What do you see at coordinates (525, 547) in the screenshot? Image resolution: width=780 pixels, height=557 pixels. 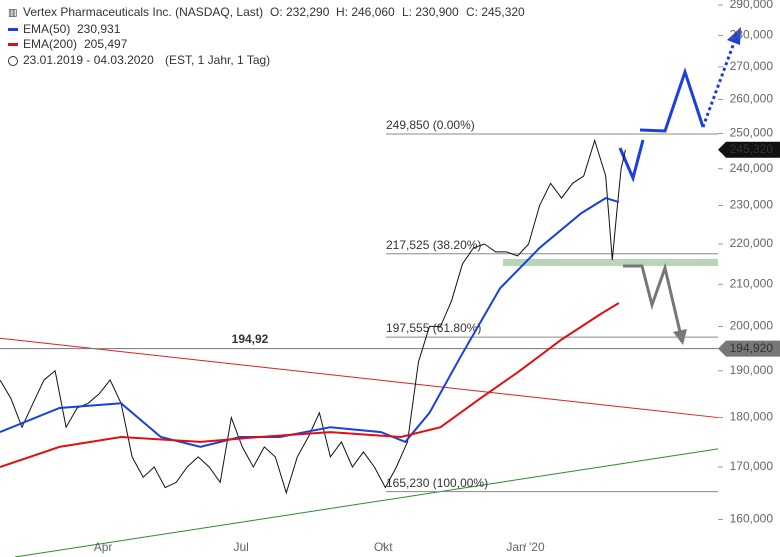 I see `x-tick-label: Jan '20` at bounding box center [525, 547].